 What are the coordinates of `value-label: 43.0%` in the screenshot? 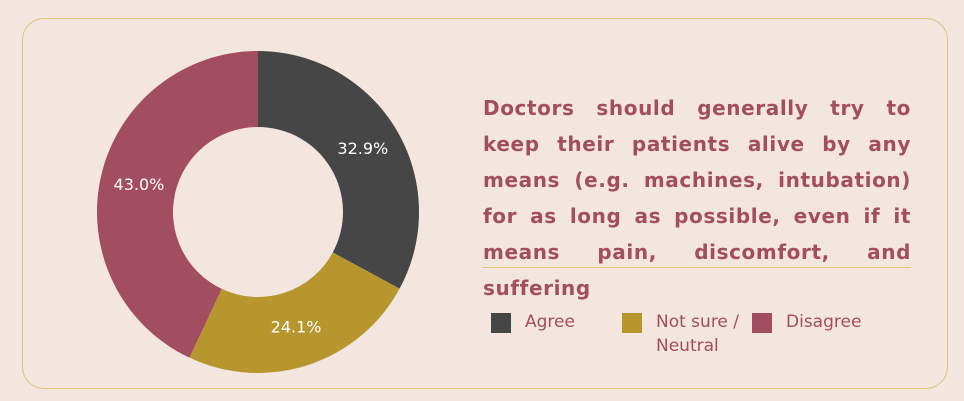 It's located at (139, 184).